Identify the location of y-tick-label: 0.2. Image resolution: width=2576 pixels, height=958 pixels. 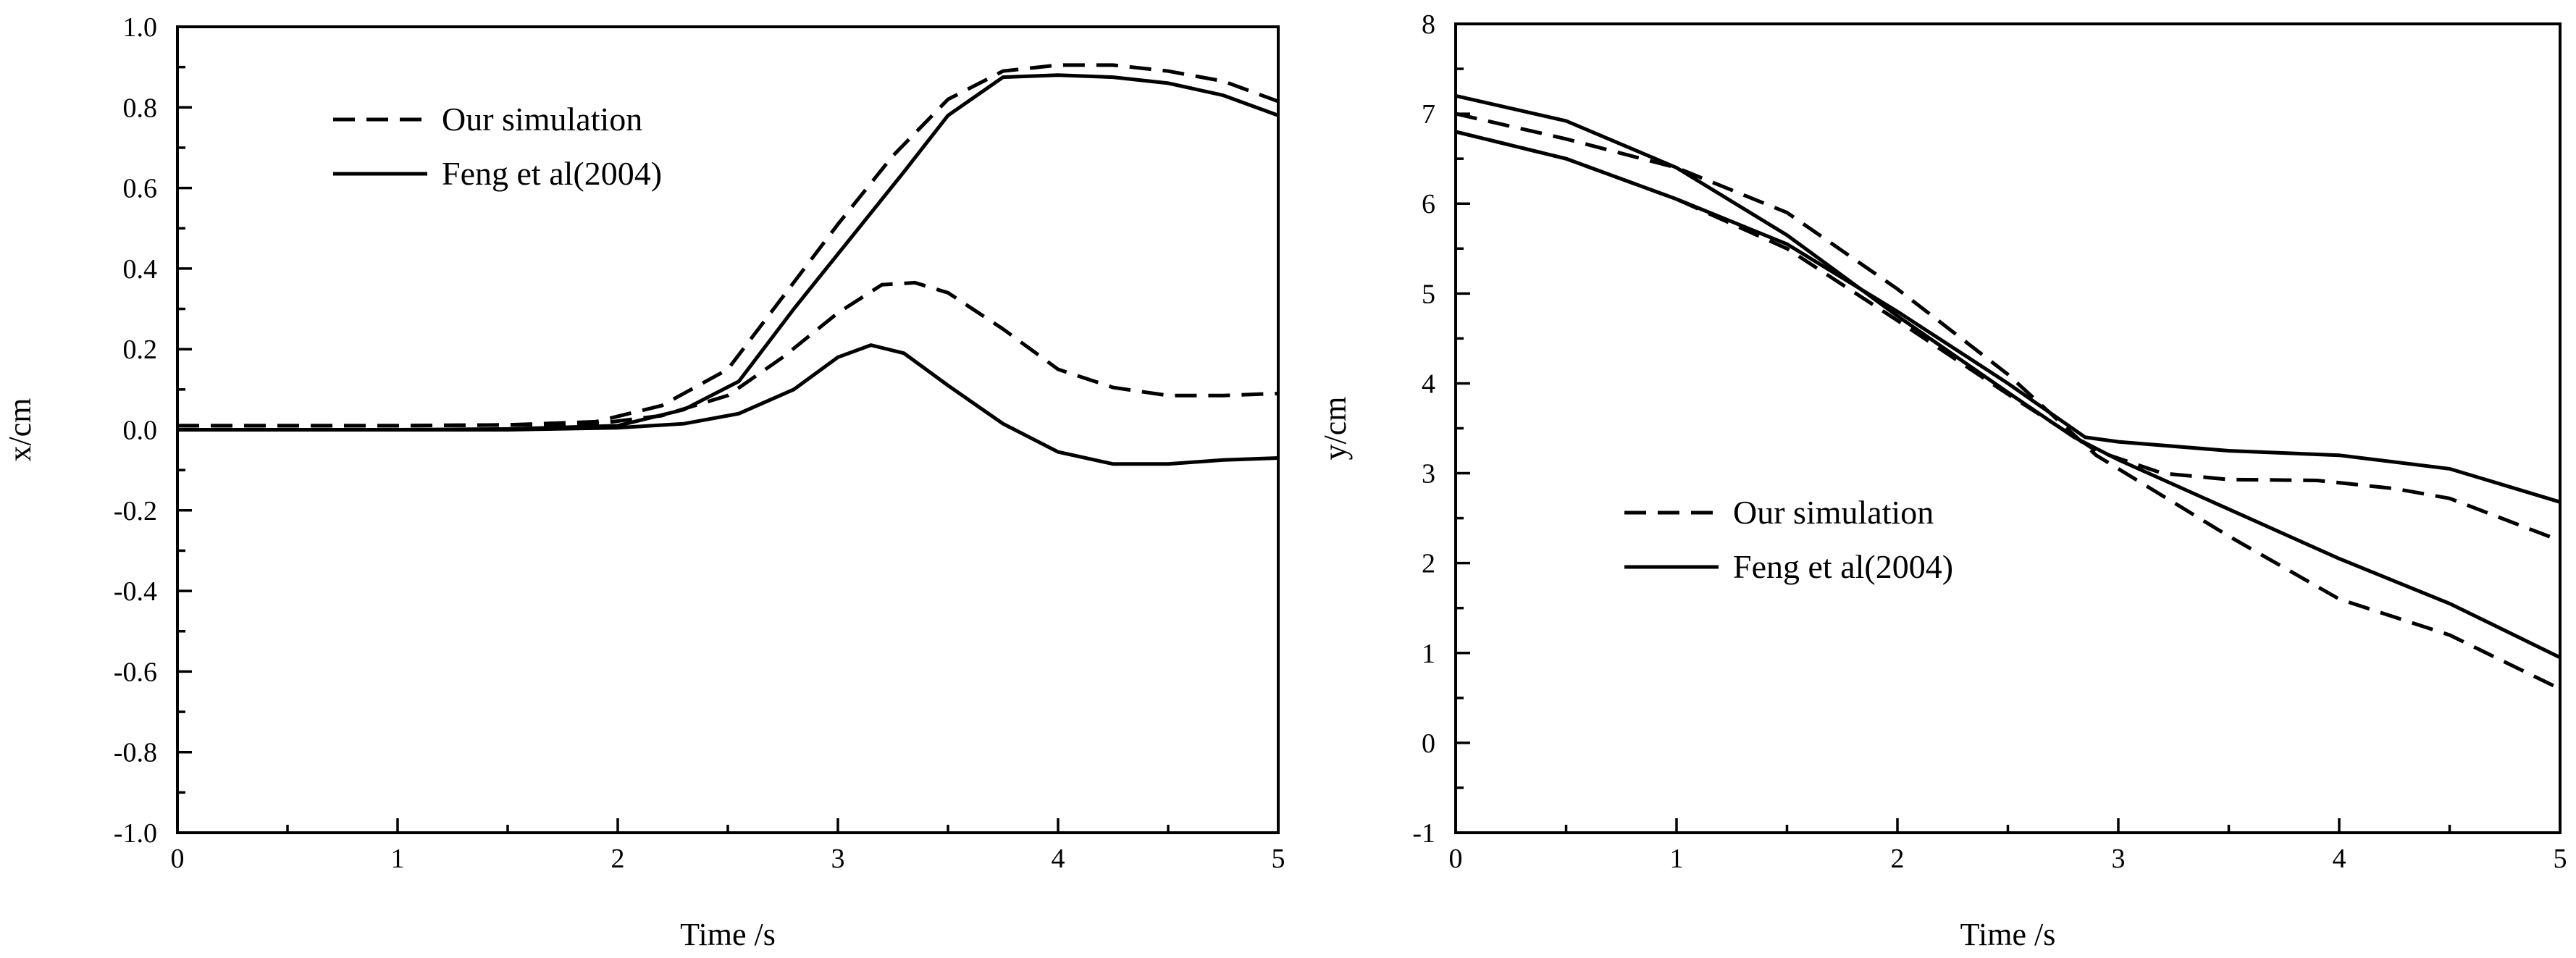
(140, 350).